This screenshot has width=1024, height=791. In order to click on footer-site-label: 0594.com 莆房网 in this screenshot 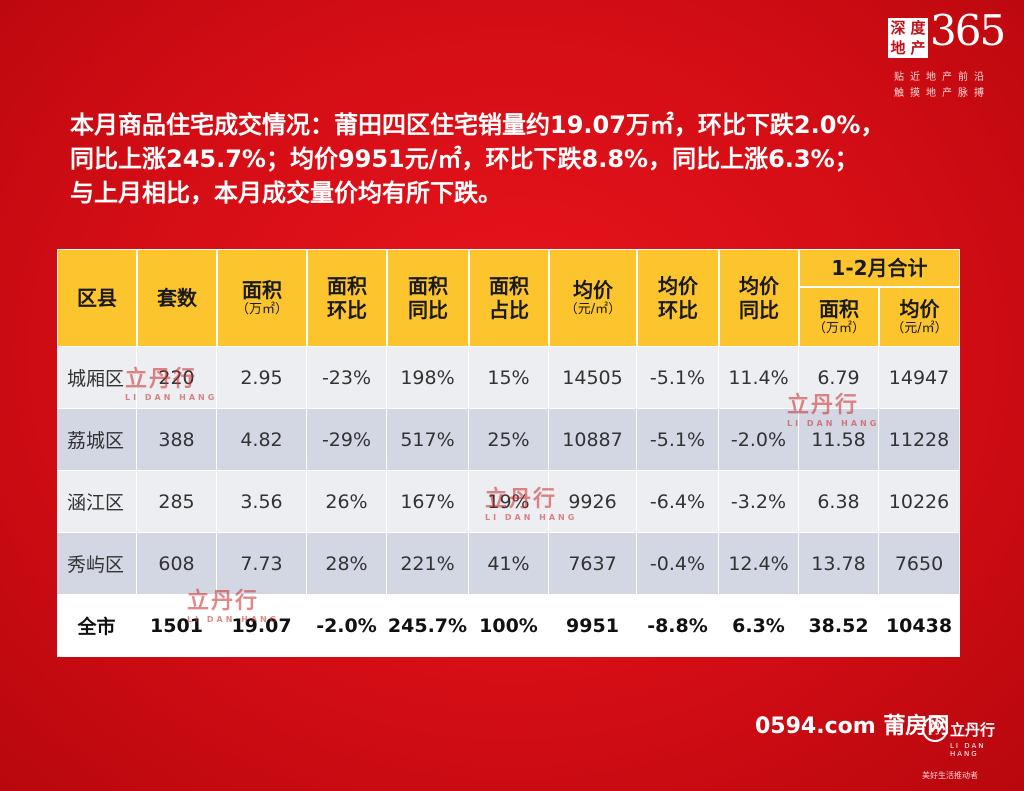, I will do `click(852, 726)`.